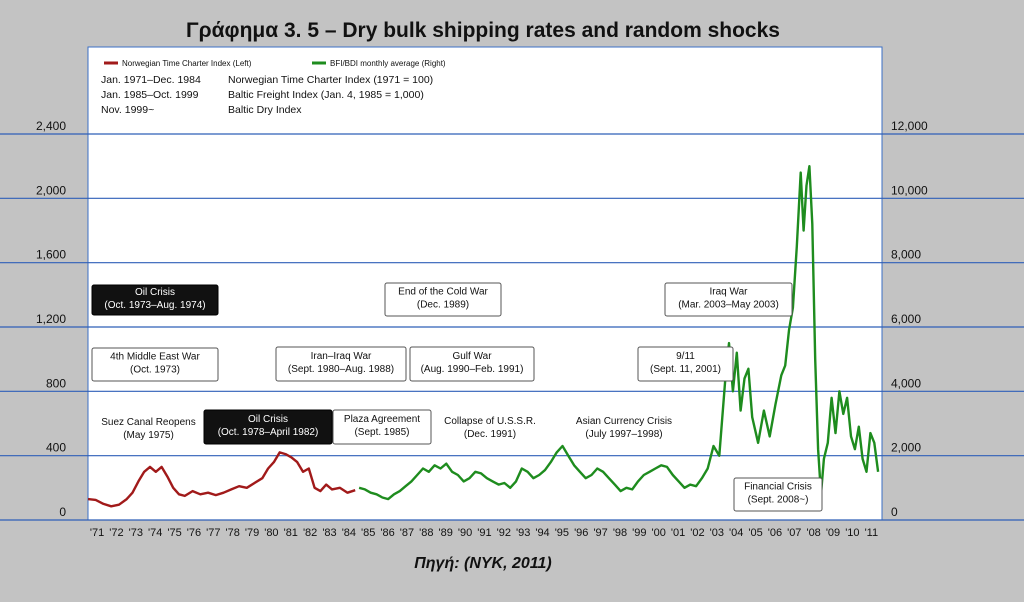 The image size is (1024, 602). Describe the element at coordinates (387, 533) in the screenshot. I see `x-tick-label: '86` at that location.